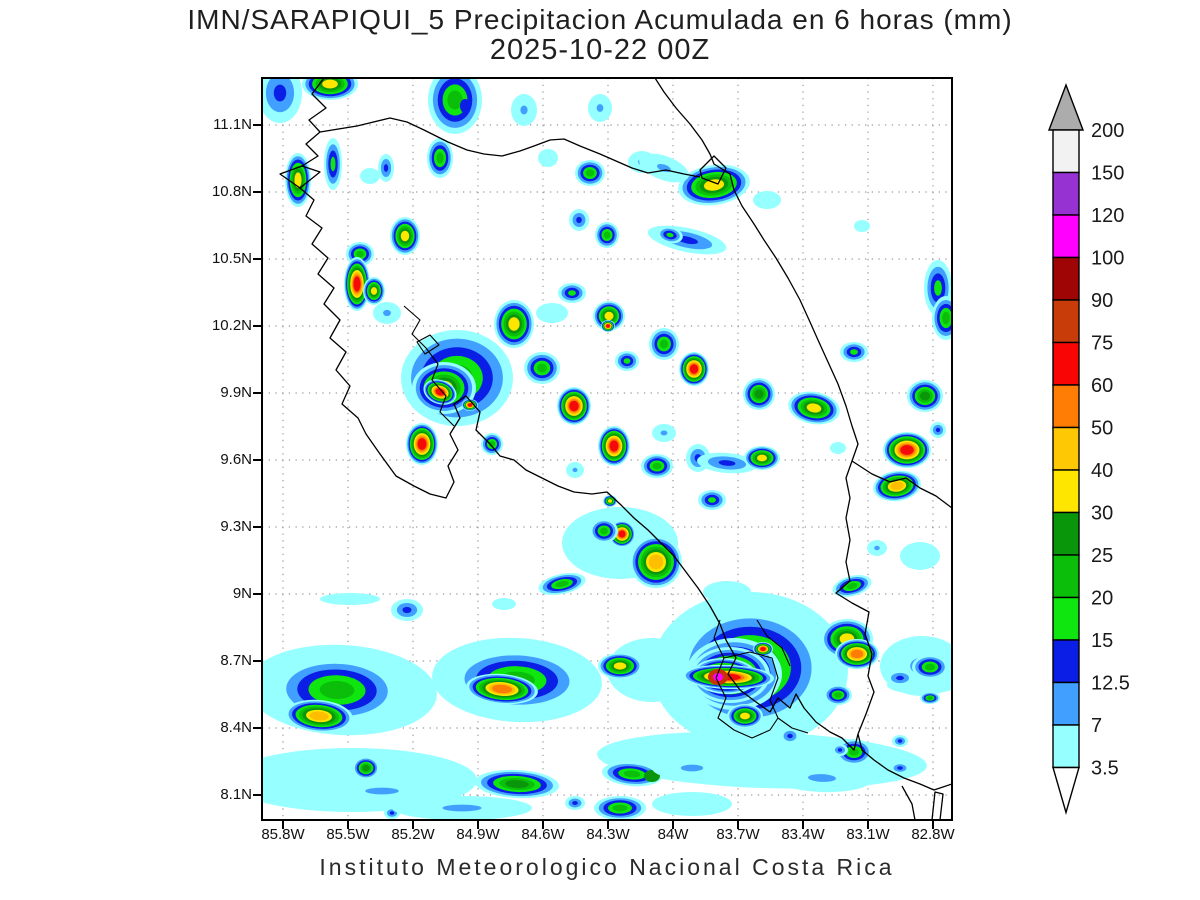 This screenshot has height=900, width=1200. I want to click on lat-tick-label: 11.1N, so click(232, 124).